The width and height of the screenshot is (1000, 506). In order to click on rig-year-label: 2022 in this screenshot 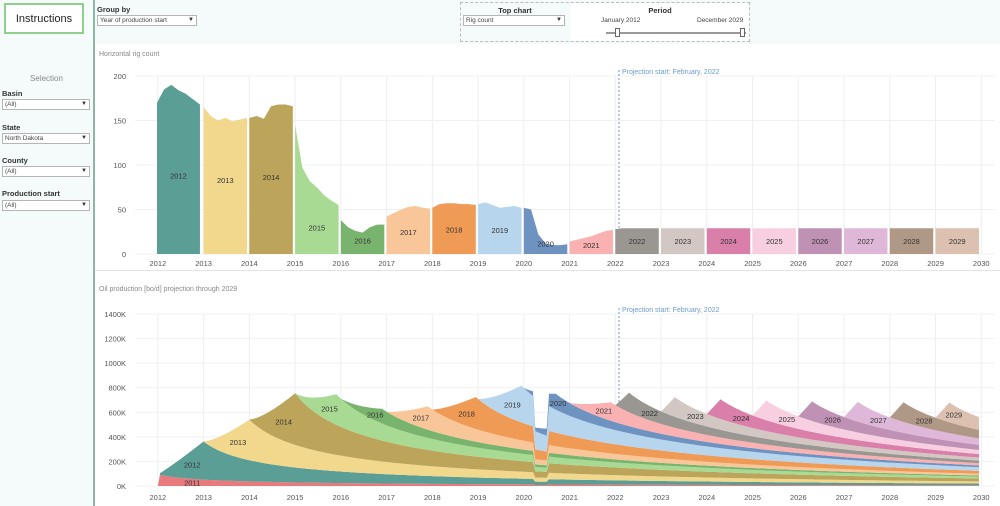, I will do `click(637, 241)`.